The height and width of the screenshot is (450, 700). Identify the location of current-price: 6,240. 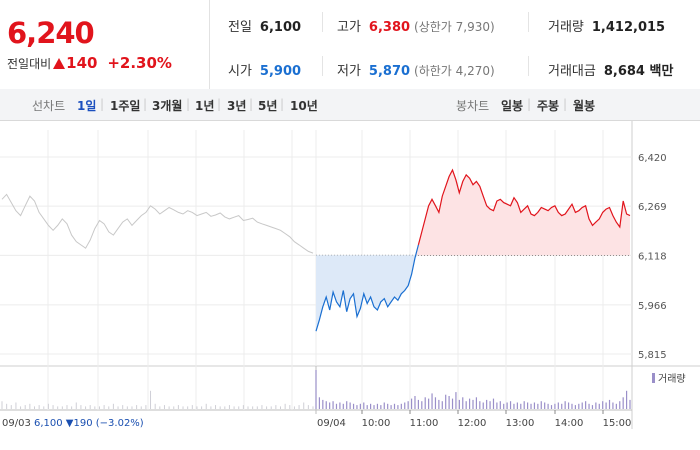
(51, 33).